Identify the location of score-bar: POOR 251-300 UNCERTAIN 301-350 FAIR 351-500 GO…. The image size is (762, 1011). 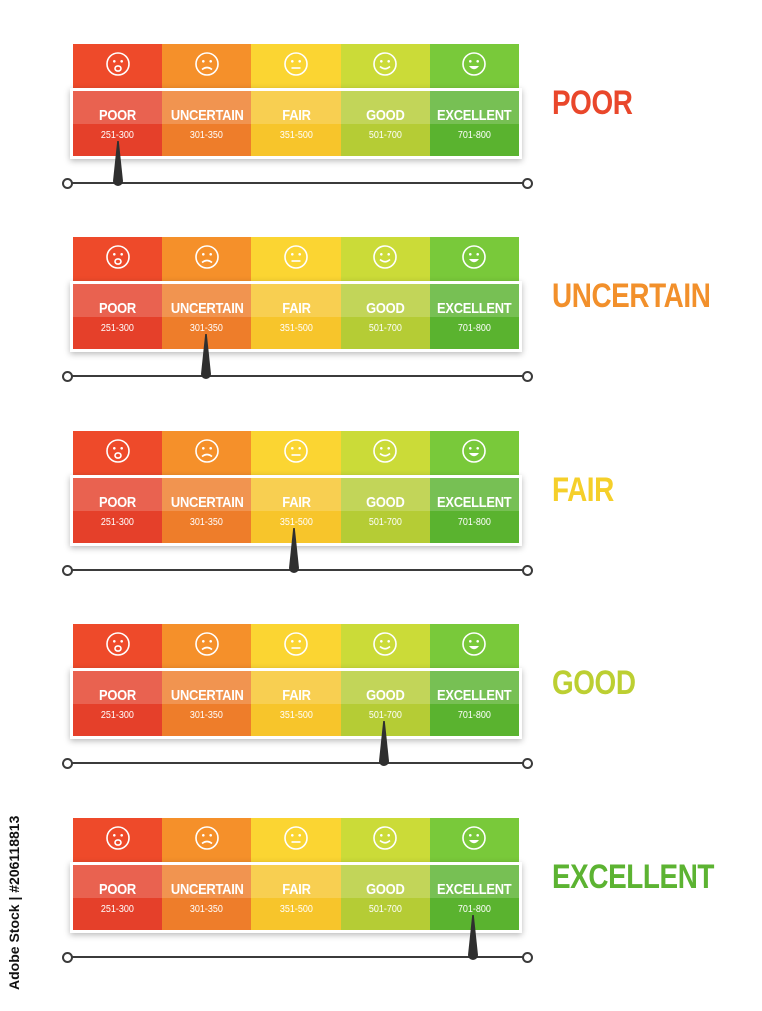
(296, 703).